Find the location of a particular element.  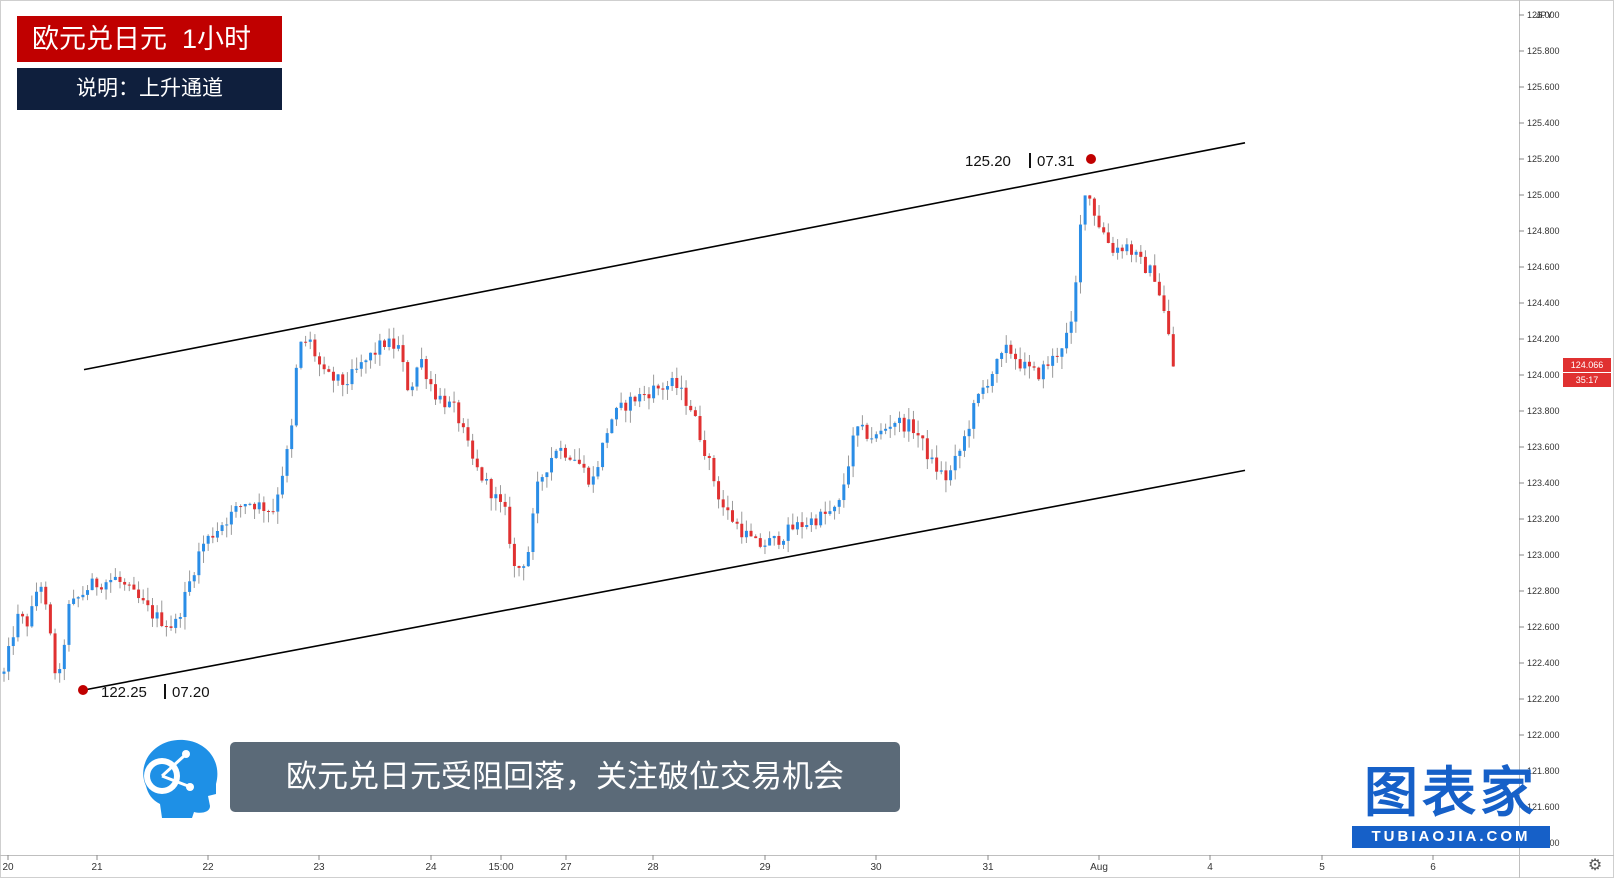

y-tick-label: 123.000 is located at coordinates (1543, 555).